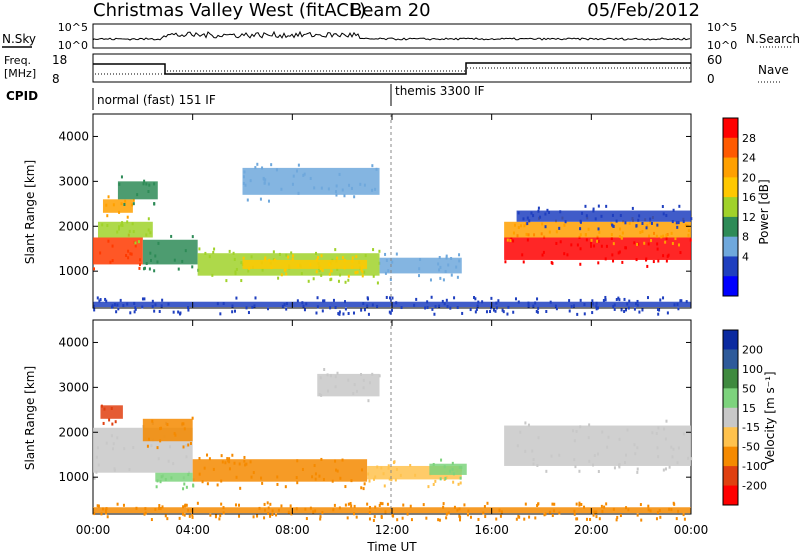 Image resolution: width=800 pixels, height=554 pixels. Describe the element at coordinates (749, 217) in the screenshot. I see `power-colorbar-tick-label: 12` at that location.